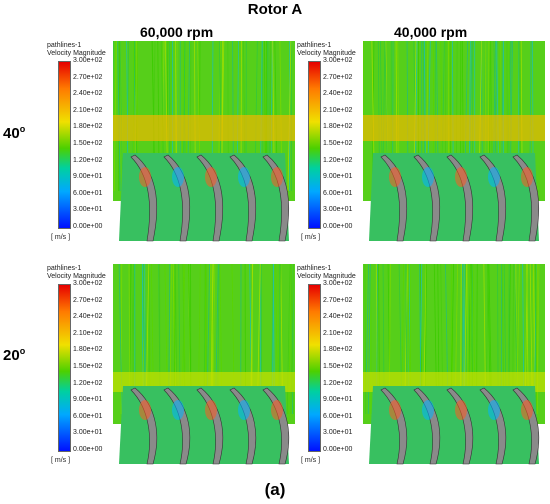 This screenshot has height=504, width=550. What do you see at coordinates (14, 355) in the screenshot?
I see `row-header-20-deg: 20o` at bounding box center [14, 355].